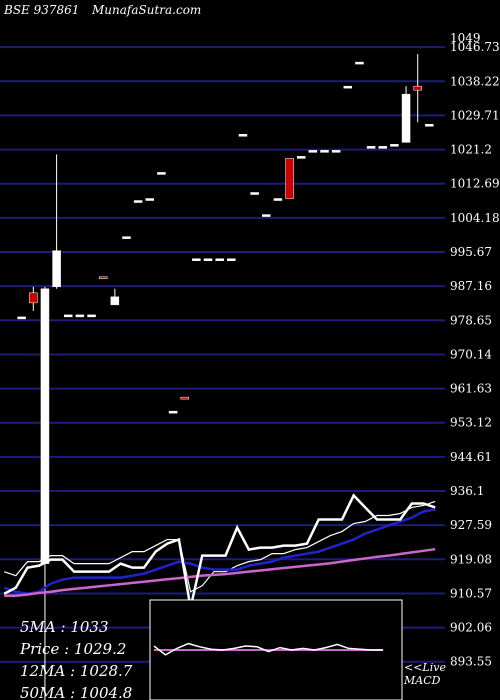 The width and height of the screenshot is (500, 700). What do you see at coordinates (465, 38) in the screenshot?
I see `y-tick-label: 1049` at bounding box center [465, 38].